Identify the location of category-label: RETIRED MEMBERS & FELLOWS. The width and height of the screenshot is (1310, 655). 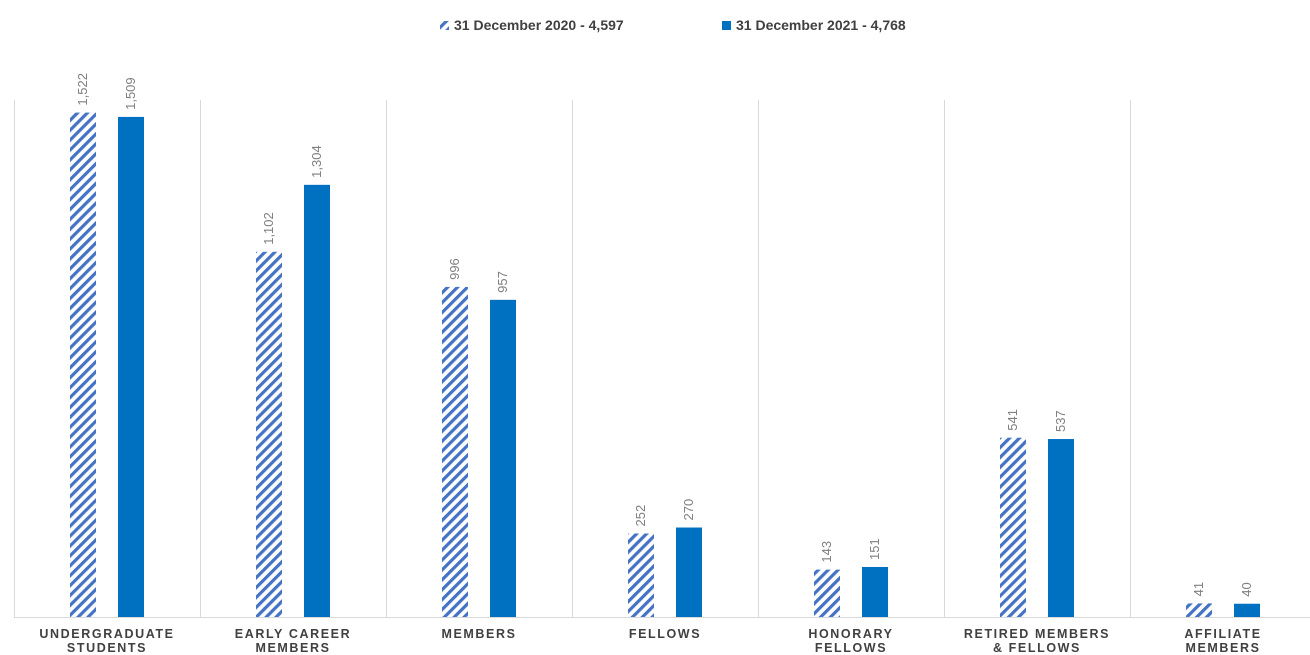
(1037, 641).